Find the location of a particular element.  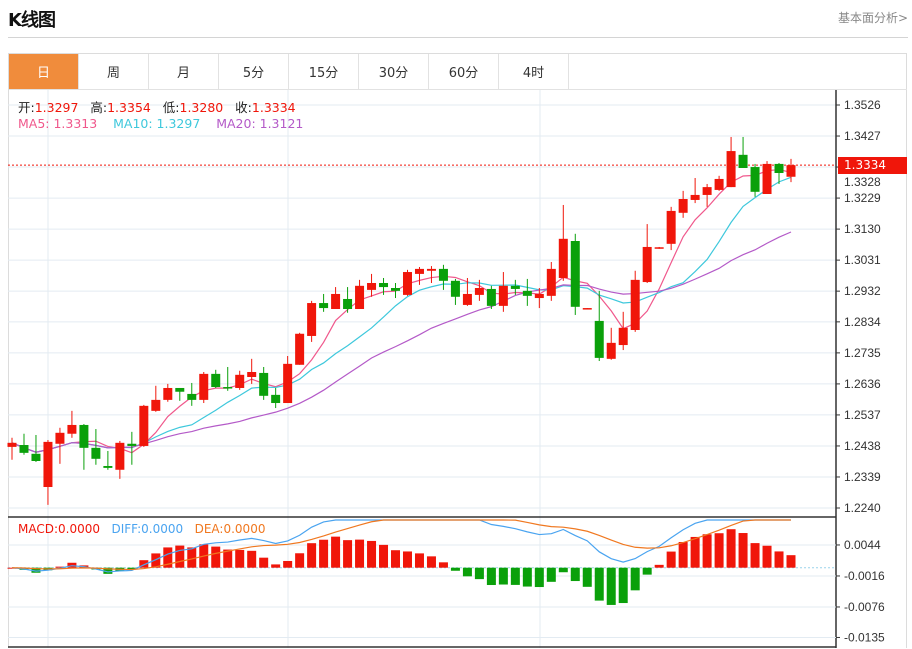

tab-15min: 15分 is located at coordinates (324, 72).